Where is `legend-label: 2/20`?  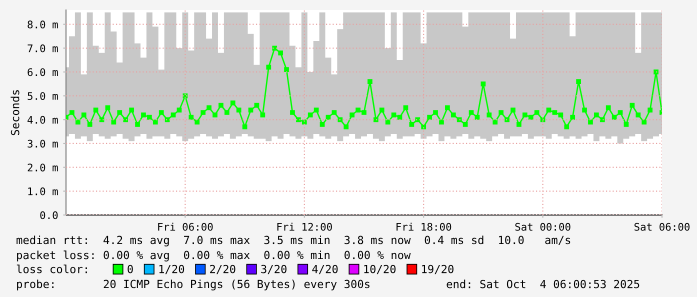 legend-label: 2/20 is located at coordinates (223, 269).